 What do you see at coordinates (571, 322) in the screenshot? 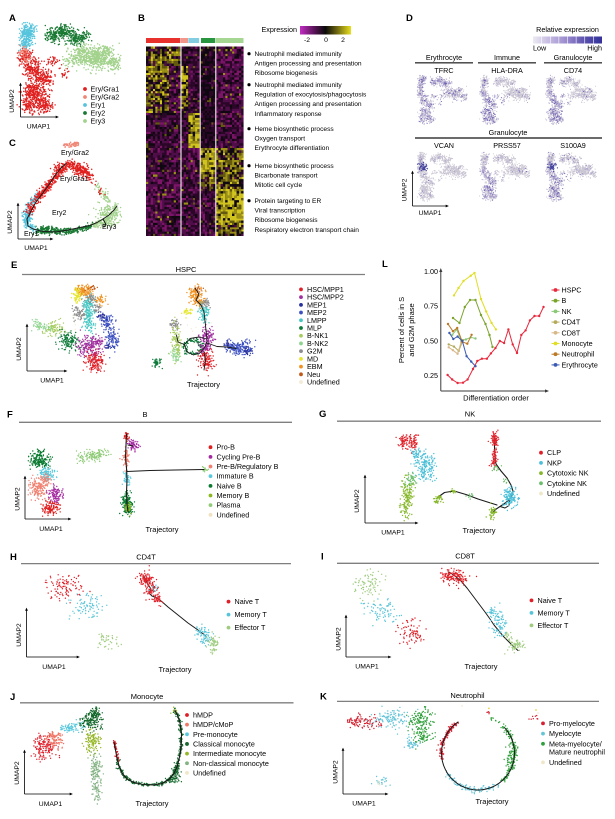
I see `svg-text: CD4T` at bounding box center [571, 322].